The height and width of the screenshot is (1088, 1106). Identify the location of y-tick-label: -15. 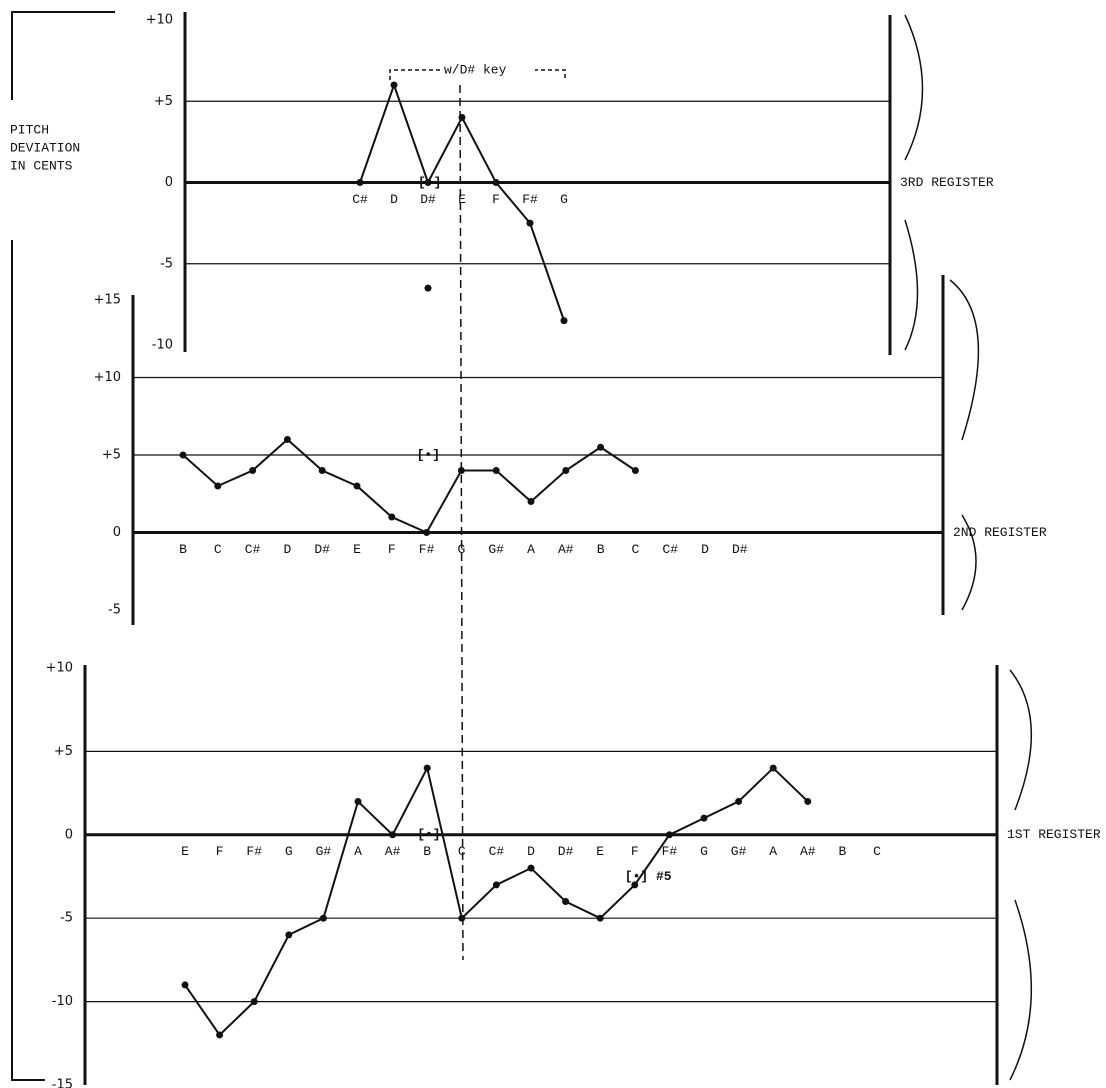
(62, 1083).